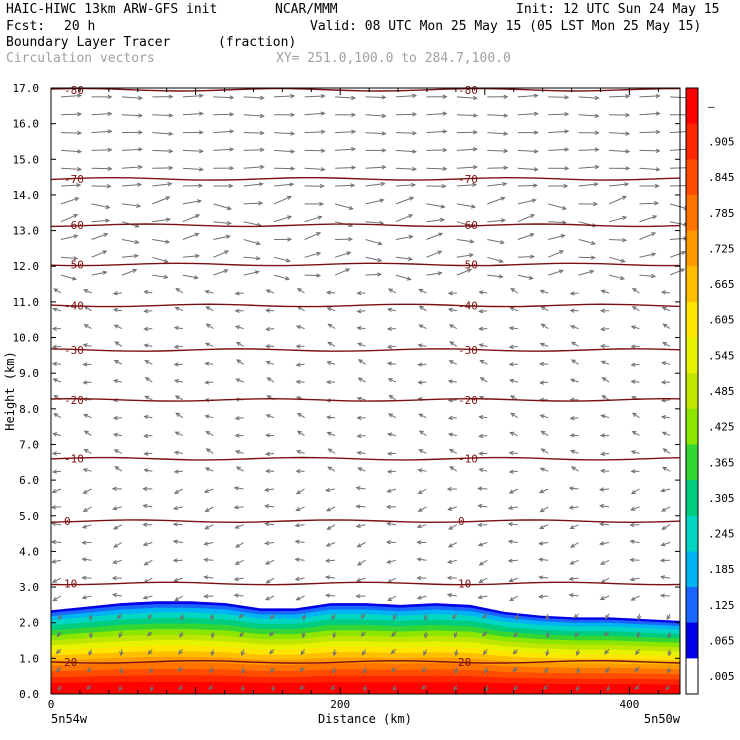  What do you see at coordinates (468, 305) in the screenshot?
I see `contour-label: -40` at bounding box center [468, 305].